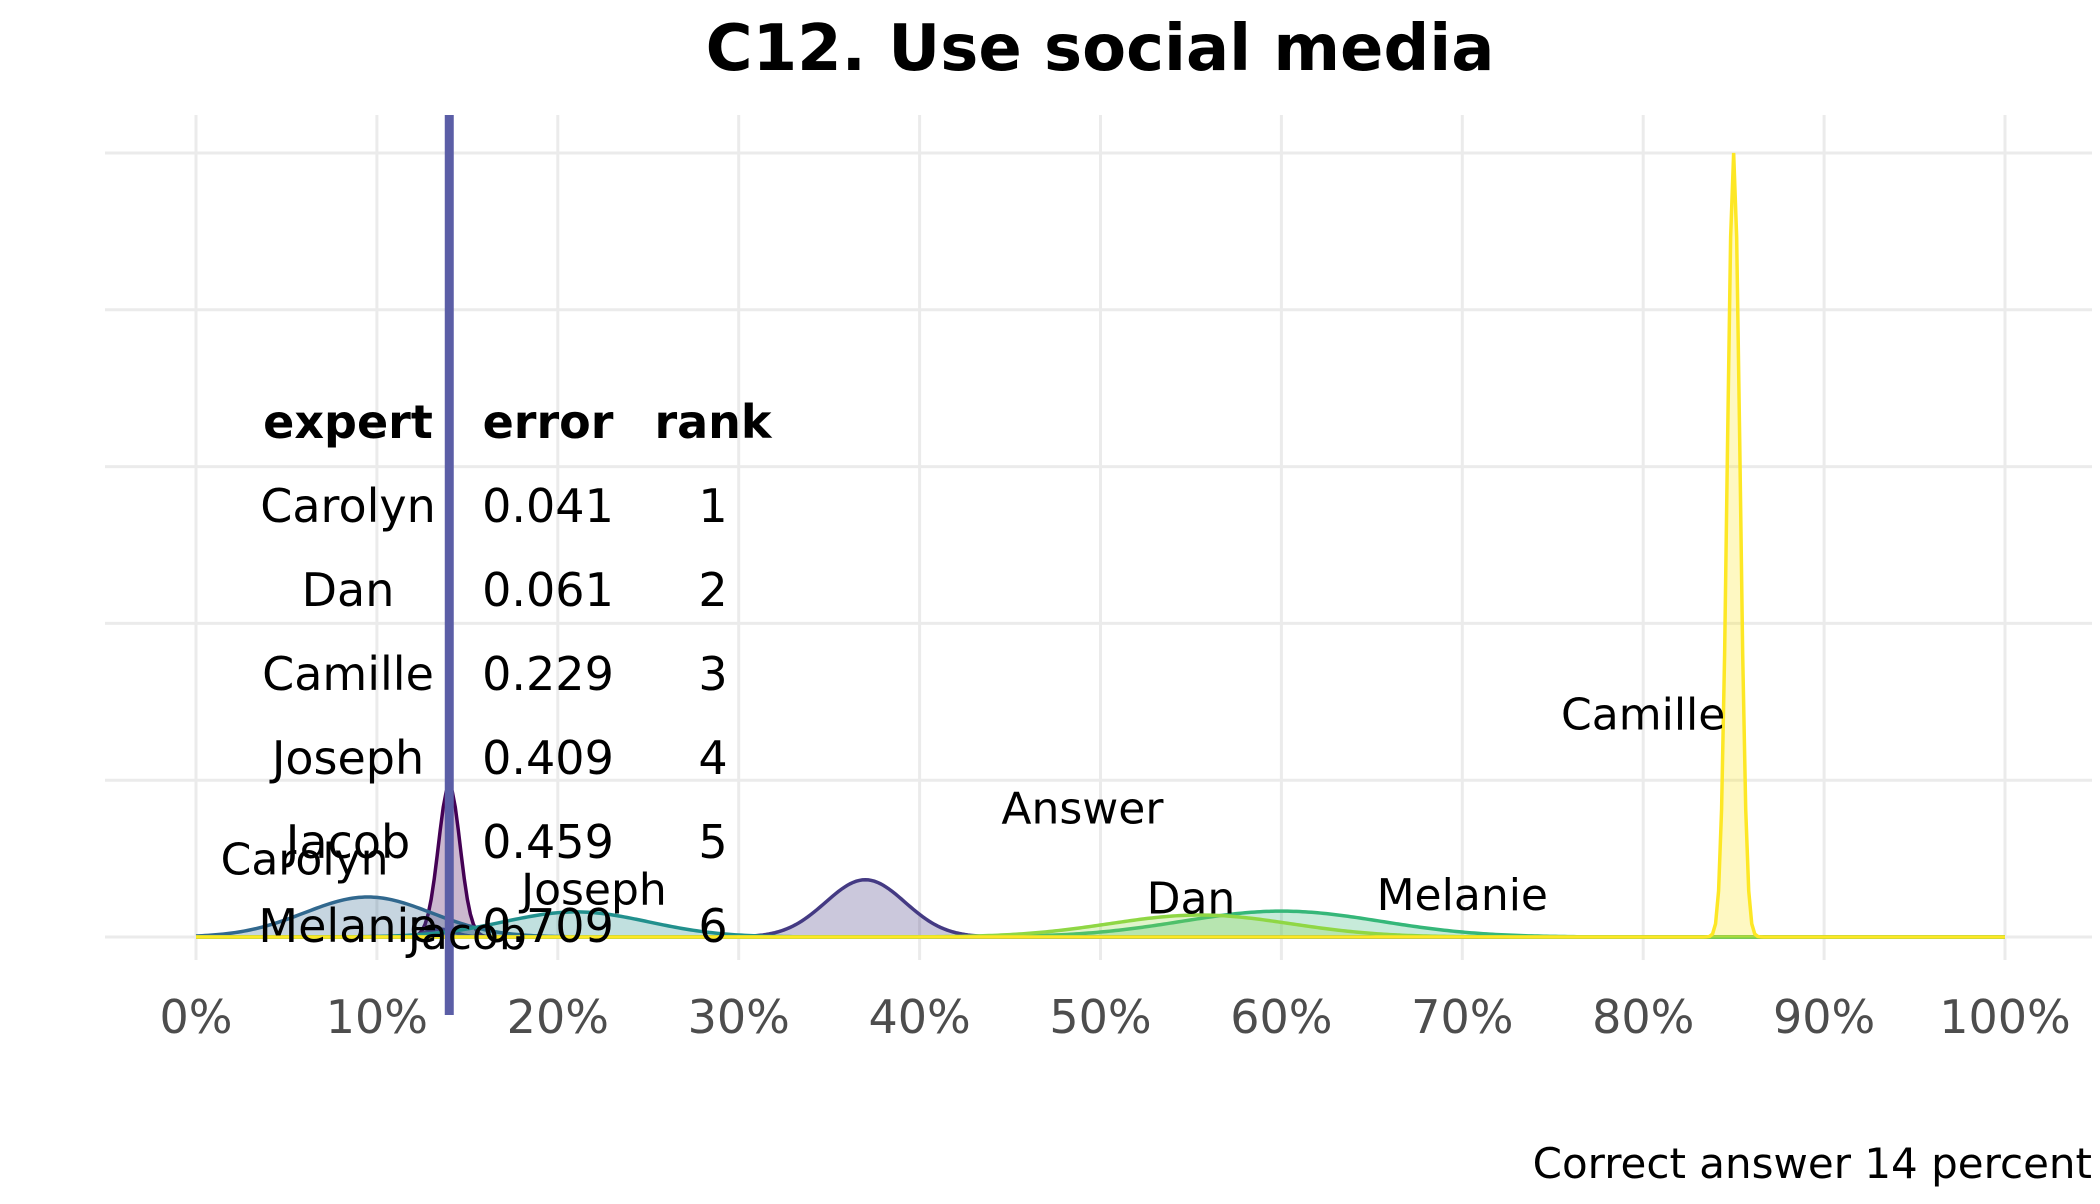 The image size is (2100, 1204). Describe the element at coordinates (1812, 1163) in the screenshot. I see `chart-caption: Correct answer 14 percent` at that location.